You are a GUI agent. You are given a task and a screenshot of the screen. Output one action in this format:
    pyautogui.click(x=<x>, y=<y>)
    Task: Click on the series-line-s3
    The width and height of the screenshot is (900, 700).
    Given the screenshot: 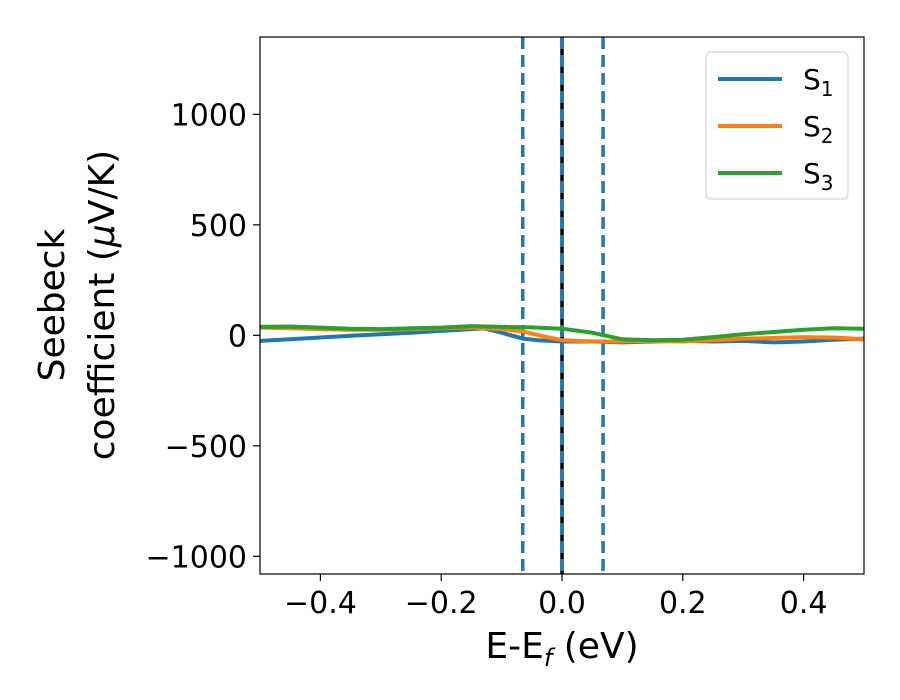 What is the action you would take?
    pyautogui.click(x=562, y=333)
    